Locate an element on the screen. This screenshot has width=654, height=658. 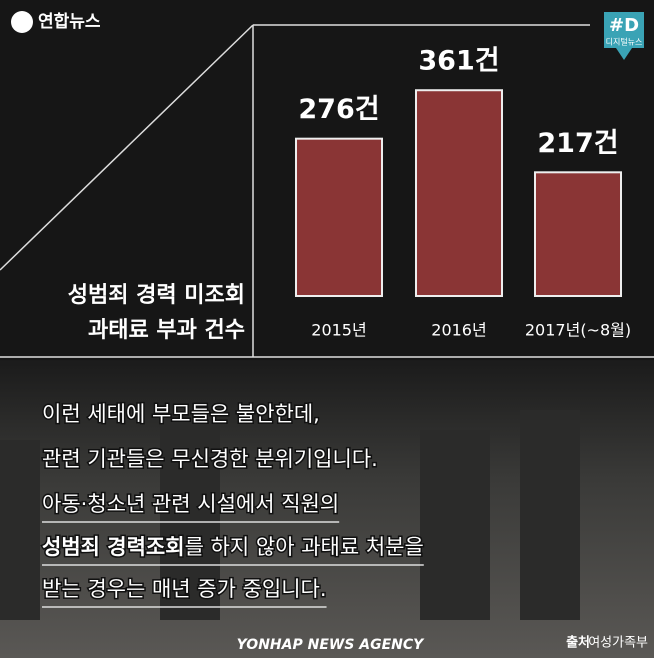
logo-icon is located at coordinates (22, 22).